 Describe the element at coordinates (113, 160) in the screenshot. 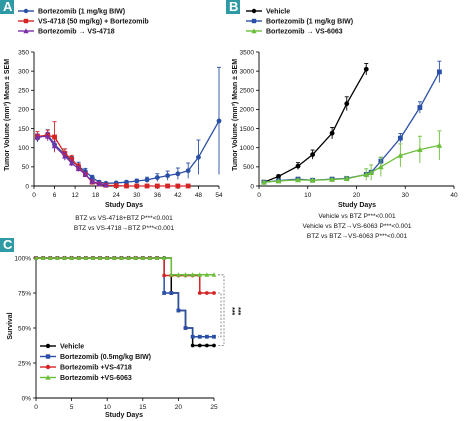

I see `chart-0-series-1-line` at that location.